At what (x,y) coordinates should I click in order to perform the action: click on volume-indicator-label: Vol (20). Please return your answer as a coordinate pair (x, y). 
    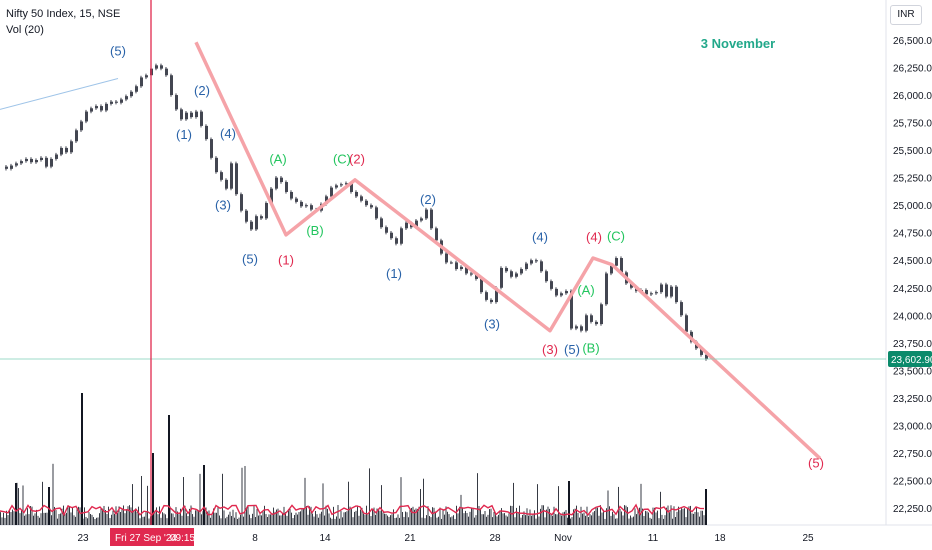
    Looking at the image, I should click on (25, 30).